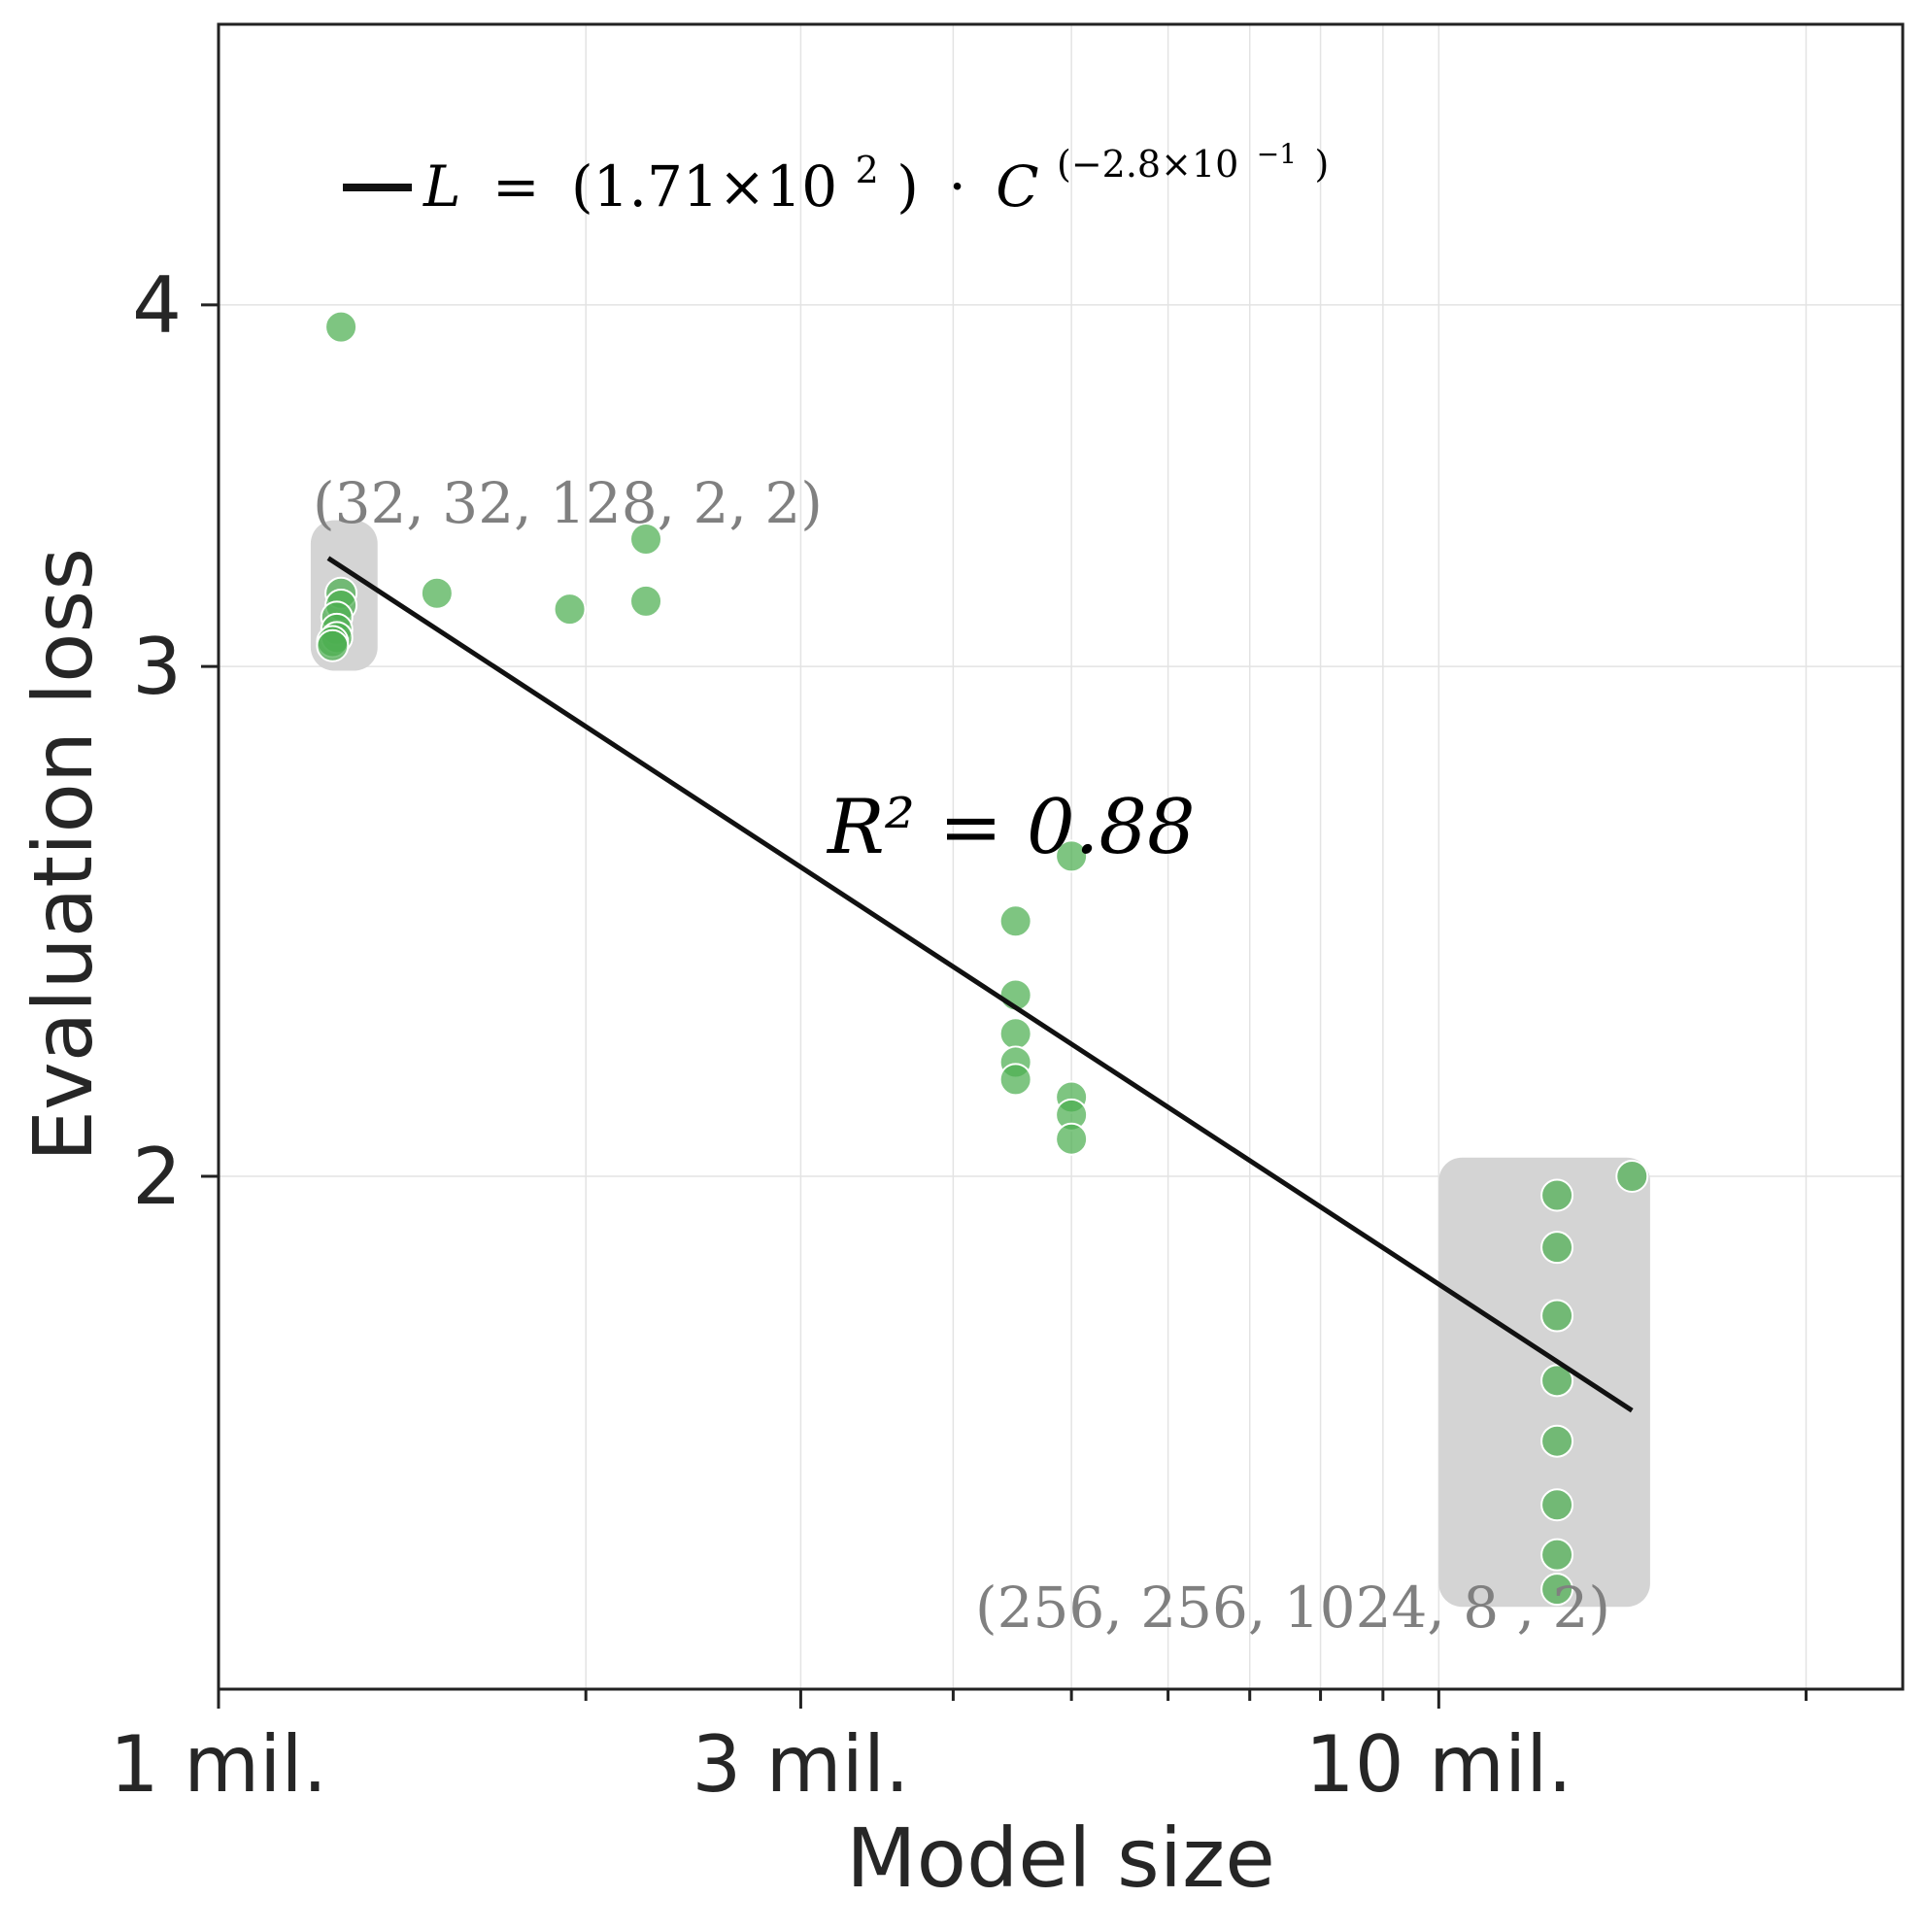  I want to click on r-squared-annotation: R² = 0.88, so click(1011, 827).